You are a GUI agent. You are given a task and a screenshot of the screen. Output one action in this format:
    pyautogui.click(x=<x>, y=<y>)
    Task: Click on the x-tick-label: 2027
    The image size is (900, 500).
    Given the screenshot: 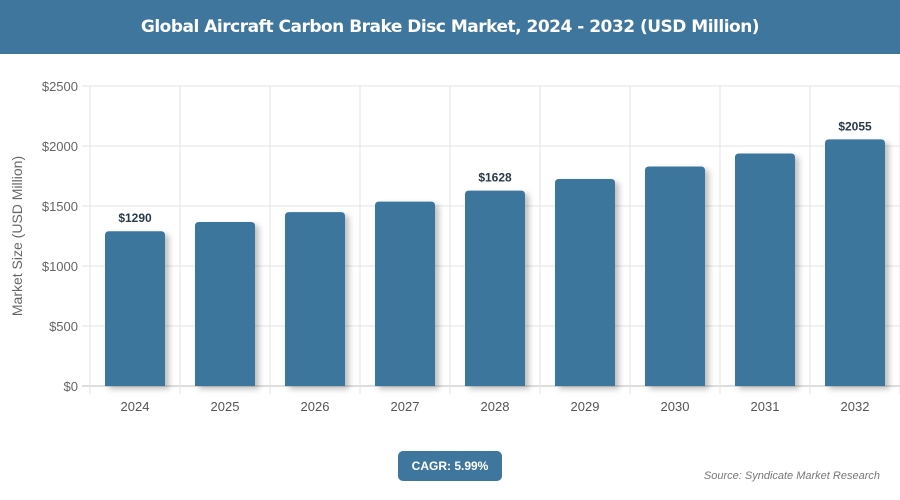 What is the action you would take?
    pyautogui.click(x=405, y=406)
    